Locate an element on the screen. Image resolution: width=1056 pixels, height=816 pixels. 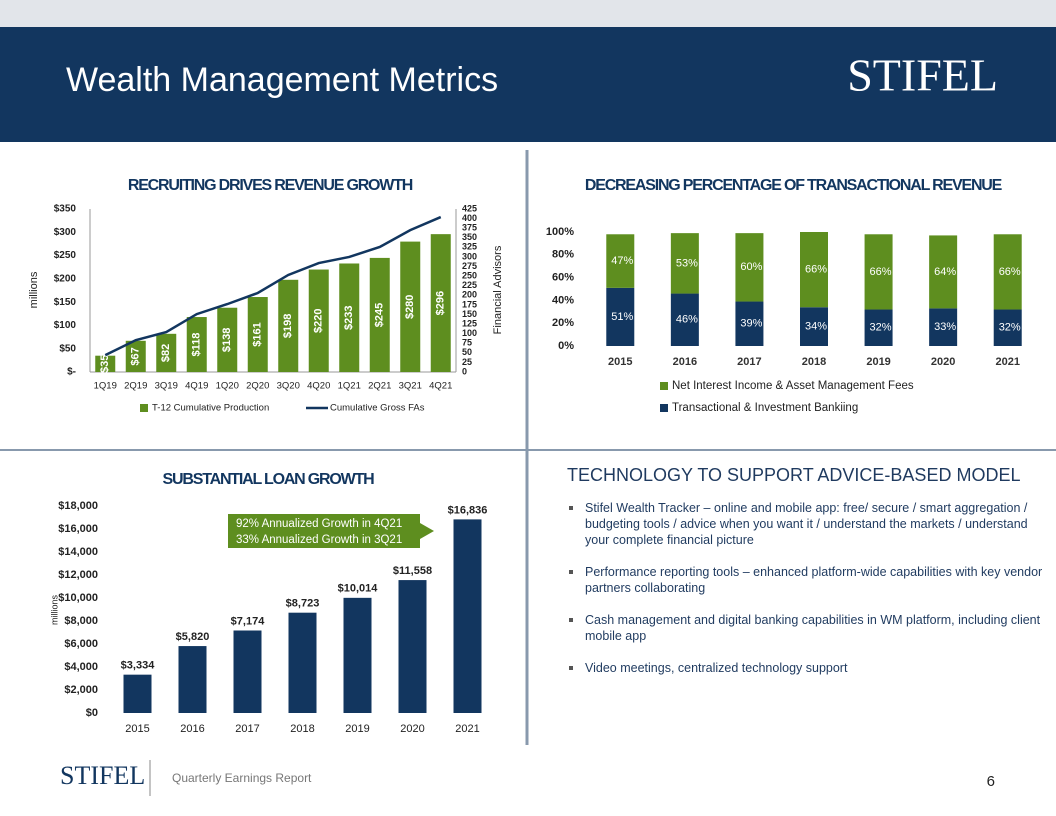
chart-title: RECRUITING DRIVES REVENUE GROWTH is located at coordinates (270, 185).